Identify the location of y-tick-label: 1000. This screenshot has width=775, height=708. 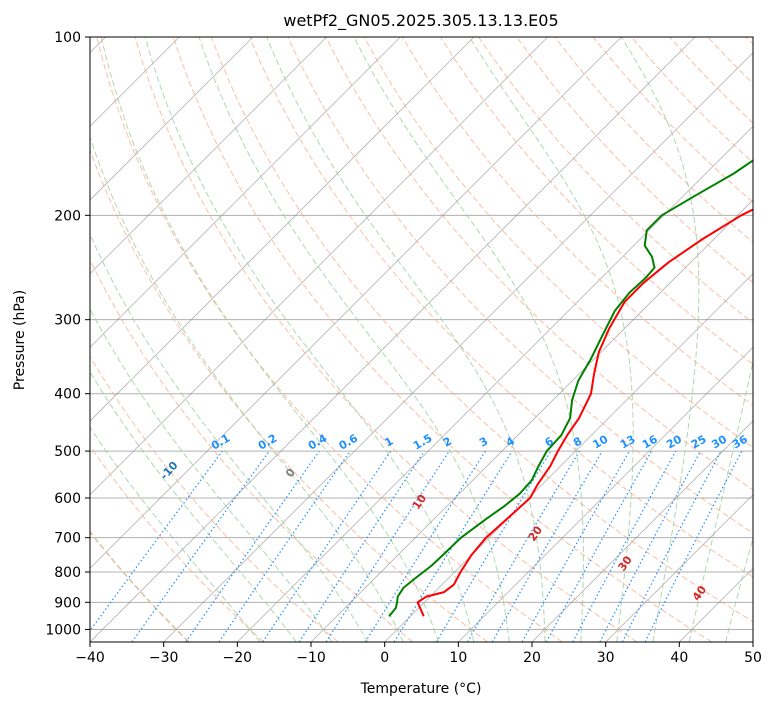
(63, 630).